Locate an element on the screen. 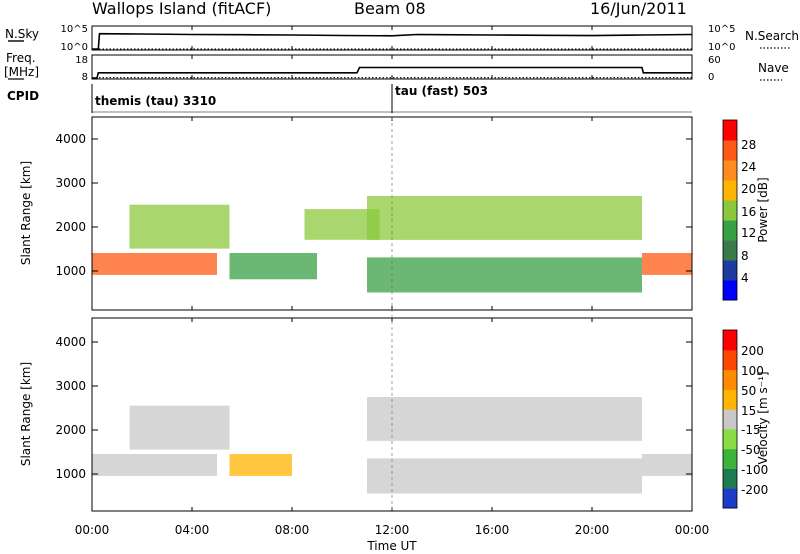 The height and width of the screenshot is (554, 800). date-label: 16/Jun/2011 is located at coordinates (638, 9).